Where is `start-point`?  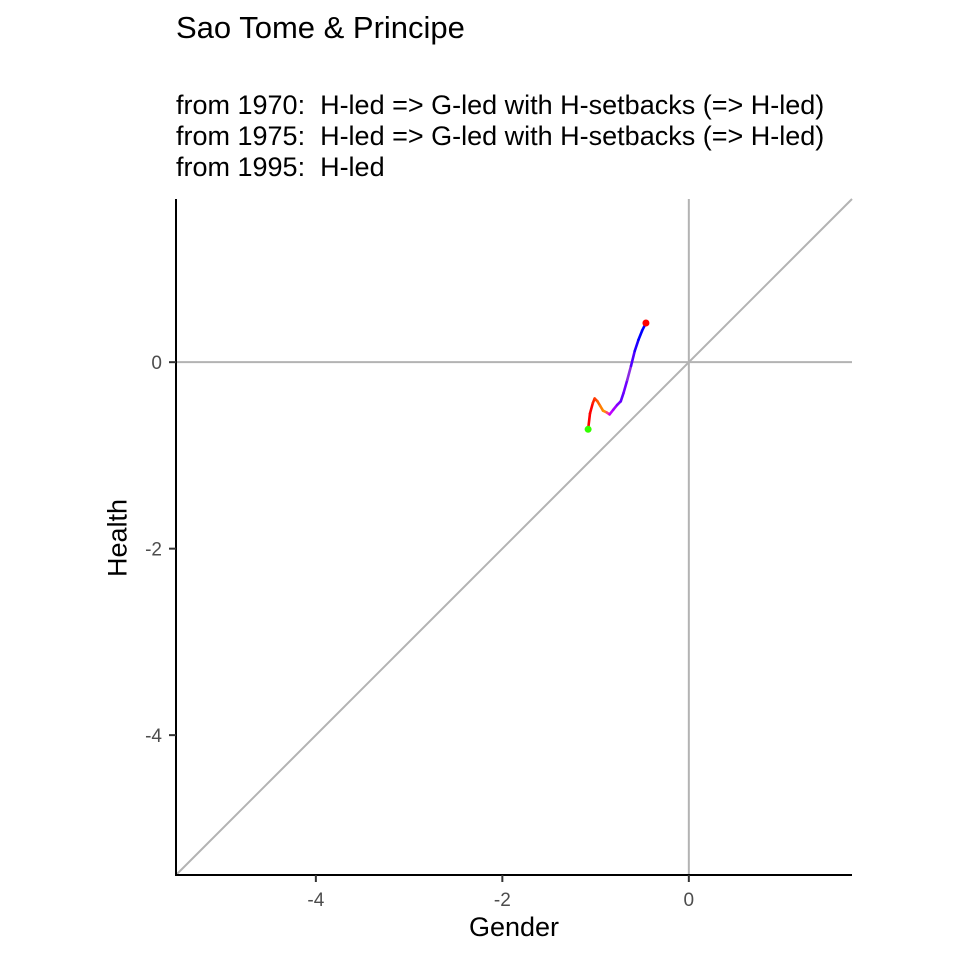
start-point is located at coordinates (588, 429).